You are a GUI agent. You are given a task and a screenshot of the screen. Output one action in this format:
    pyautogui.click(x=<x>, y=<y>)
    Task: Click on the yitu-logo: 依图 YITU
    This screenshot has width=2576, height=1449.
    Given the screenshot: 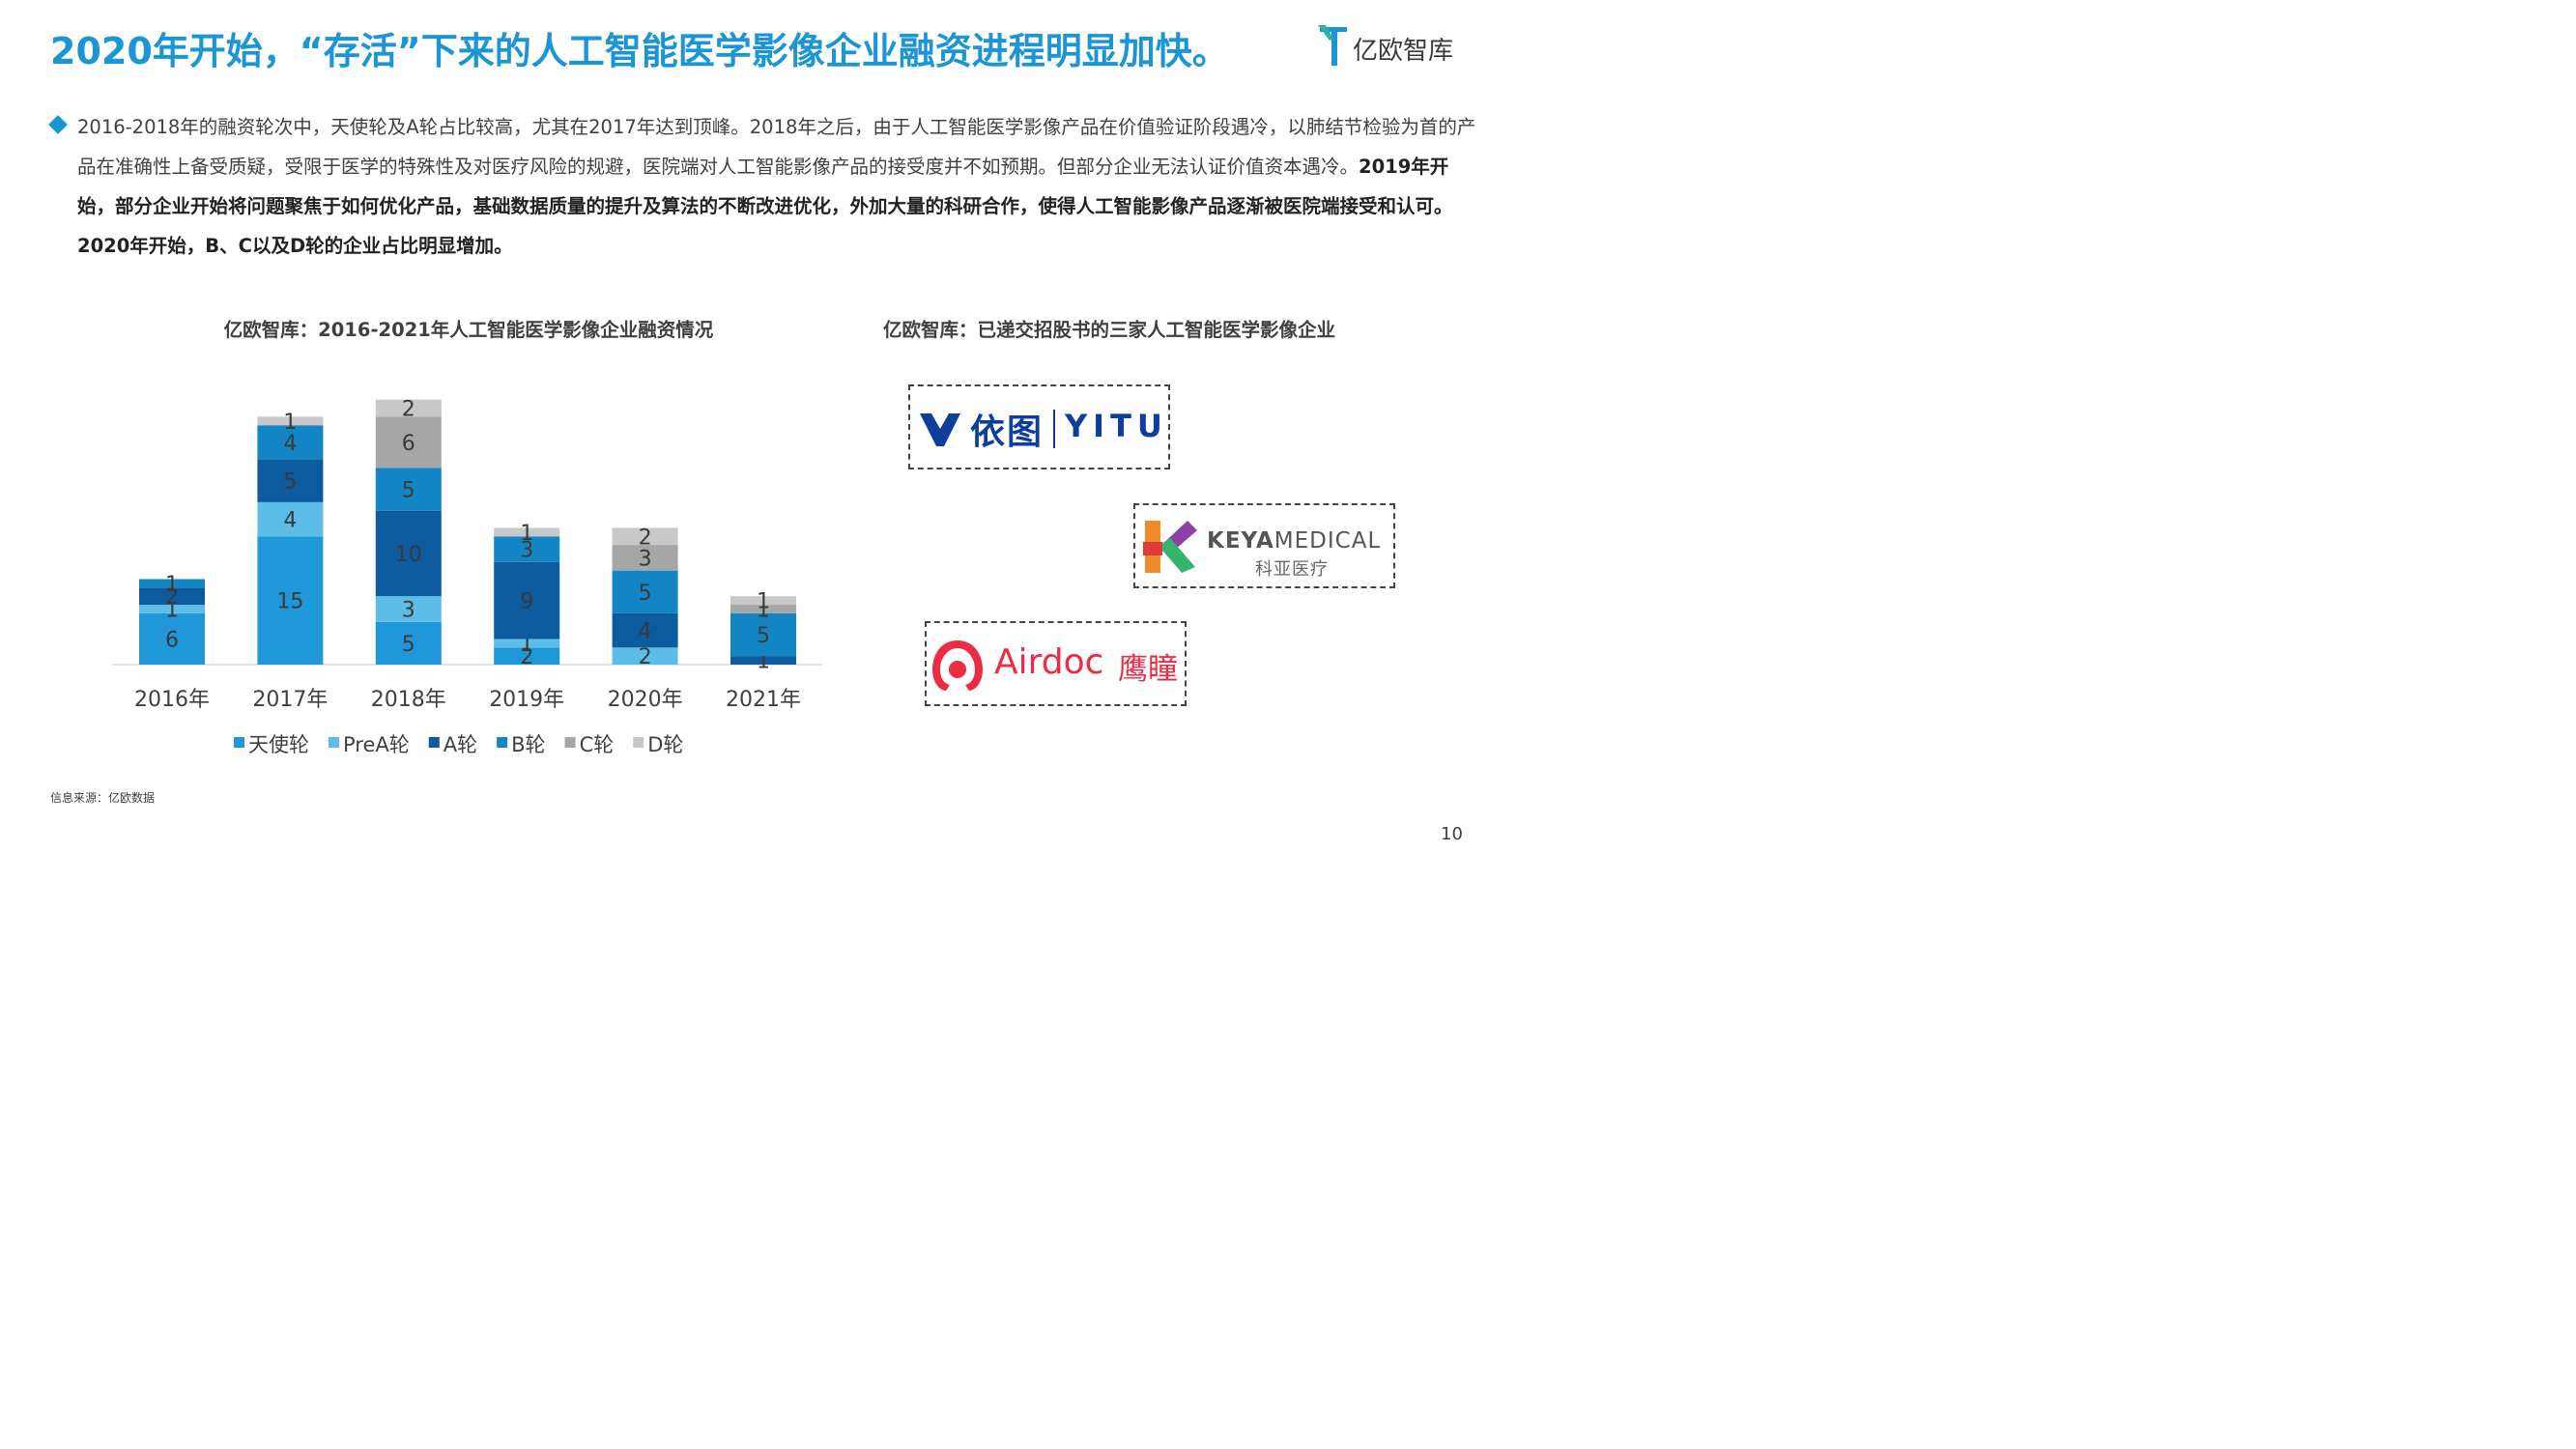 What is the action you would take?
    pyautogui.click(x=1039, y=426)
    